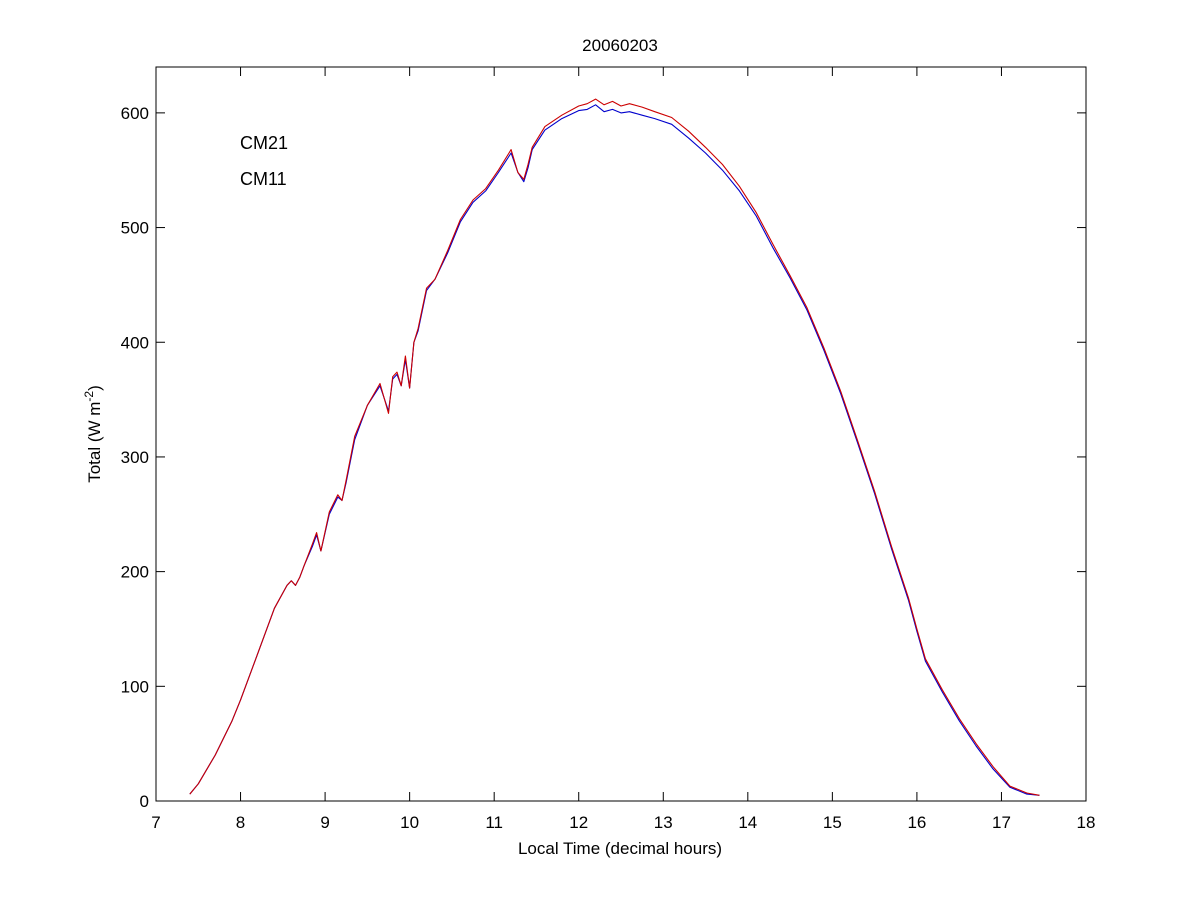  Describe the element at coordinates (264, 161) in the screenshot. I see `legend: CM21 CM11` at that location.